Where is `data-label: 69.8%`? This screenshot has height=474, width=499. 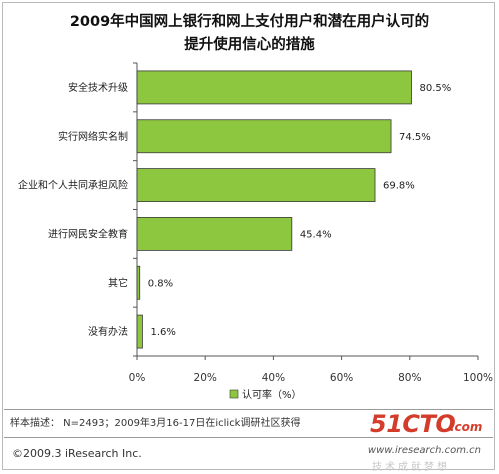
data-label: 69.8% is located at coordinates (399, 186).